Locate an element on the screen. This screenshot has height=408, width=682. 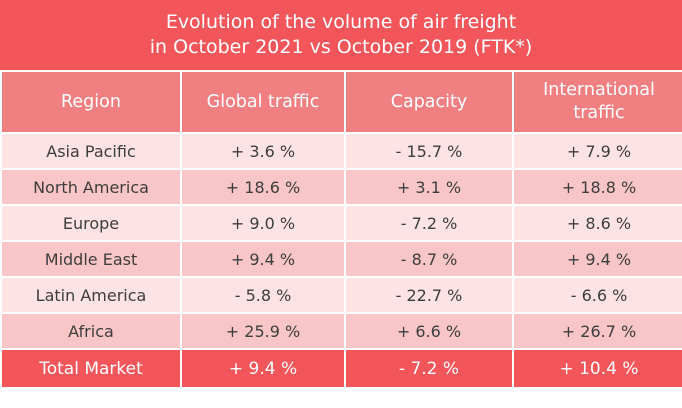
header-capacity: Capacity is located at coordinates (429, 102).